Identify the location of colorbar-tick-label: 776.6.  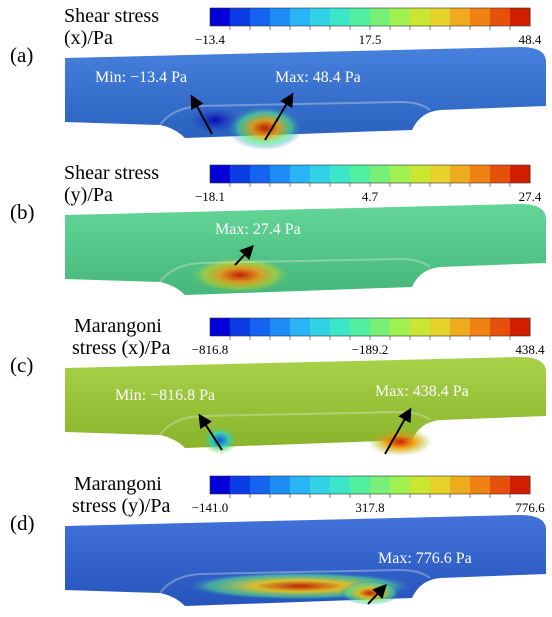
(530, 507).